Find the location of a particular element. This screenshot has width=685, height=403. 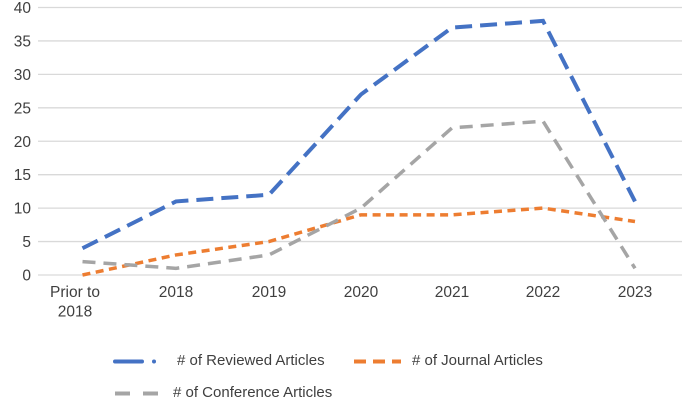

legend-item-reviewed-articles: # of Reviewed Articles is located at coordinates (219, 361).